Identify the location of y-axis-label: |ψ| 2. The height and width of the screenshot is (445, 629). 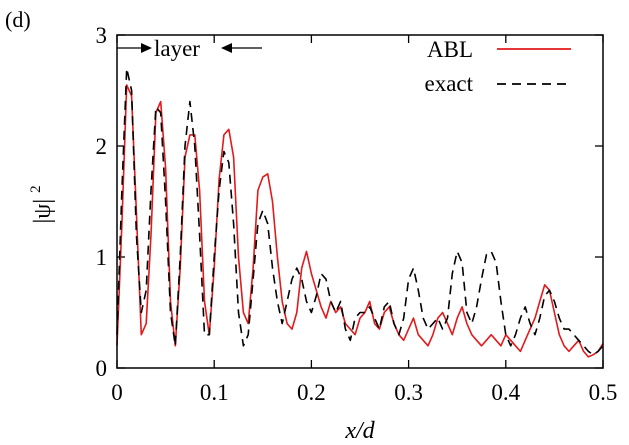
(42, 204).